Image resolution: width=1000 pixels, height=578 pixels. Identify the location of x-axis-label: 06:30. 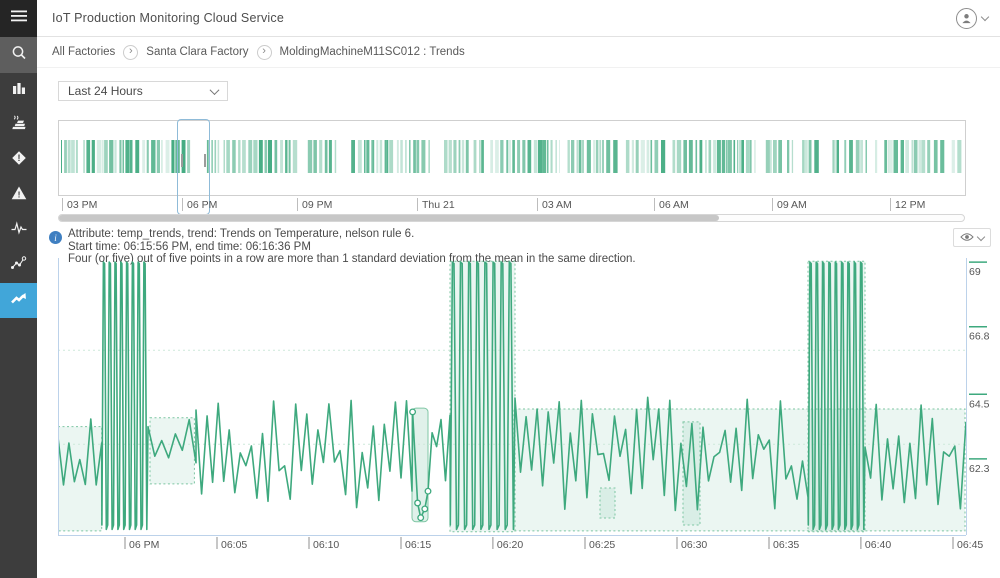
(694, 545).